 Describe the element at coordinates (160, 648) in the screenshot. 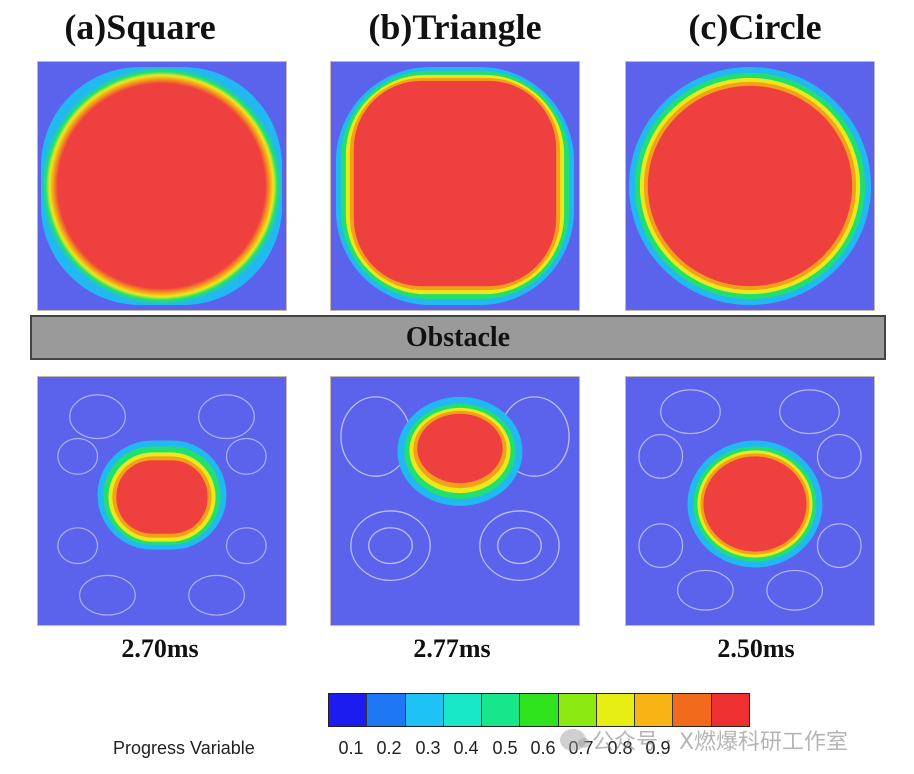

I see `time-square: 2.70ms` at that location.